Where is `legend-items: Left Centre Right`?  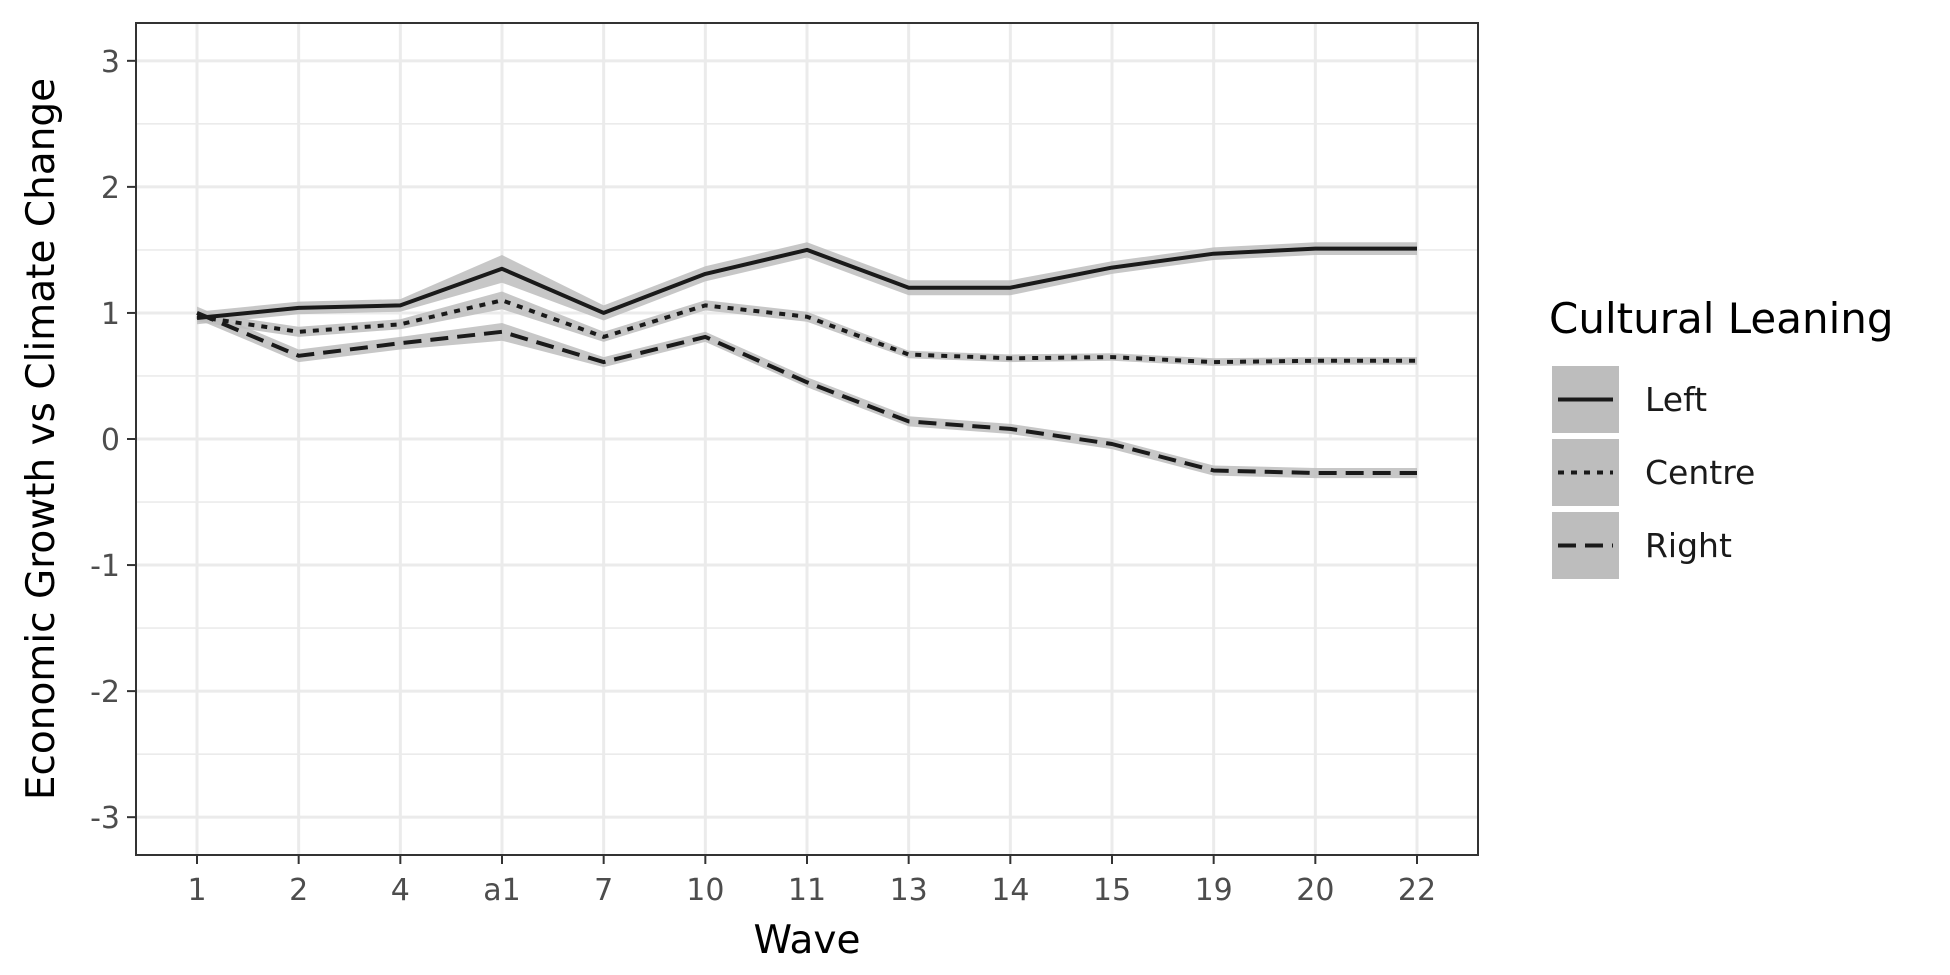 legend-items: Left Centre Right is located at coordinates (1653, 472).